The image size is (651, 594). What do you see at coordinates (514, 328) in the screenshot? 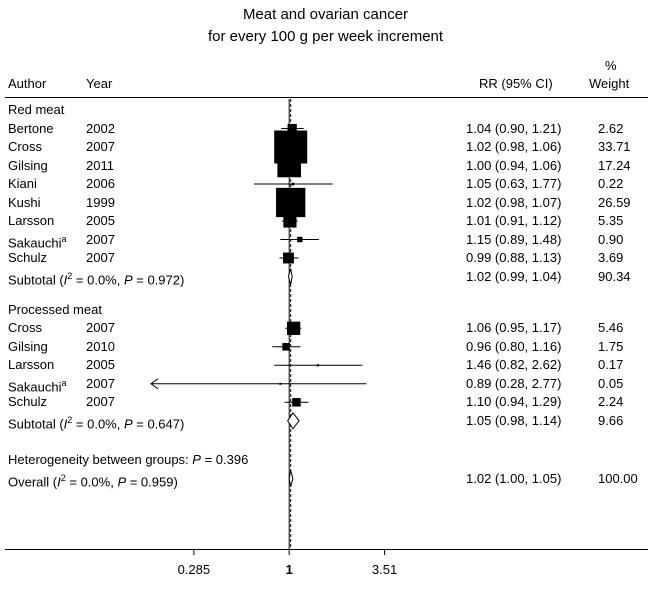
I see `study-ci: 1.06 (0.95, 1.17)` at bounding box center [514, 328].